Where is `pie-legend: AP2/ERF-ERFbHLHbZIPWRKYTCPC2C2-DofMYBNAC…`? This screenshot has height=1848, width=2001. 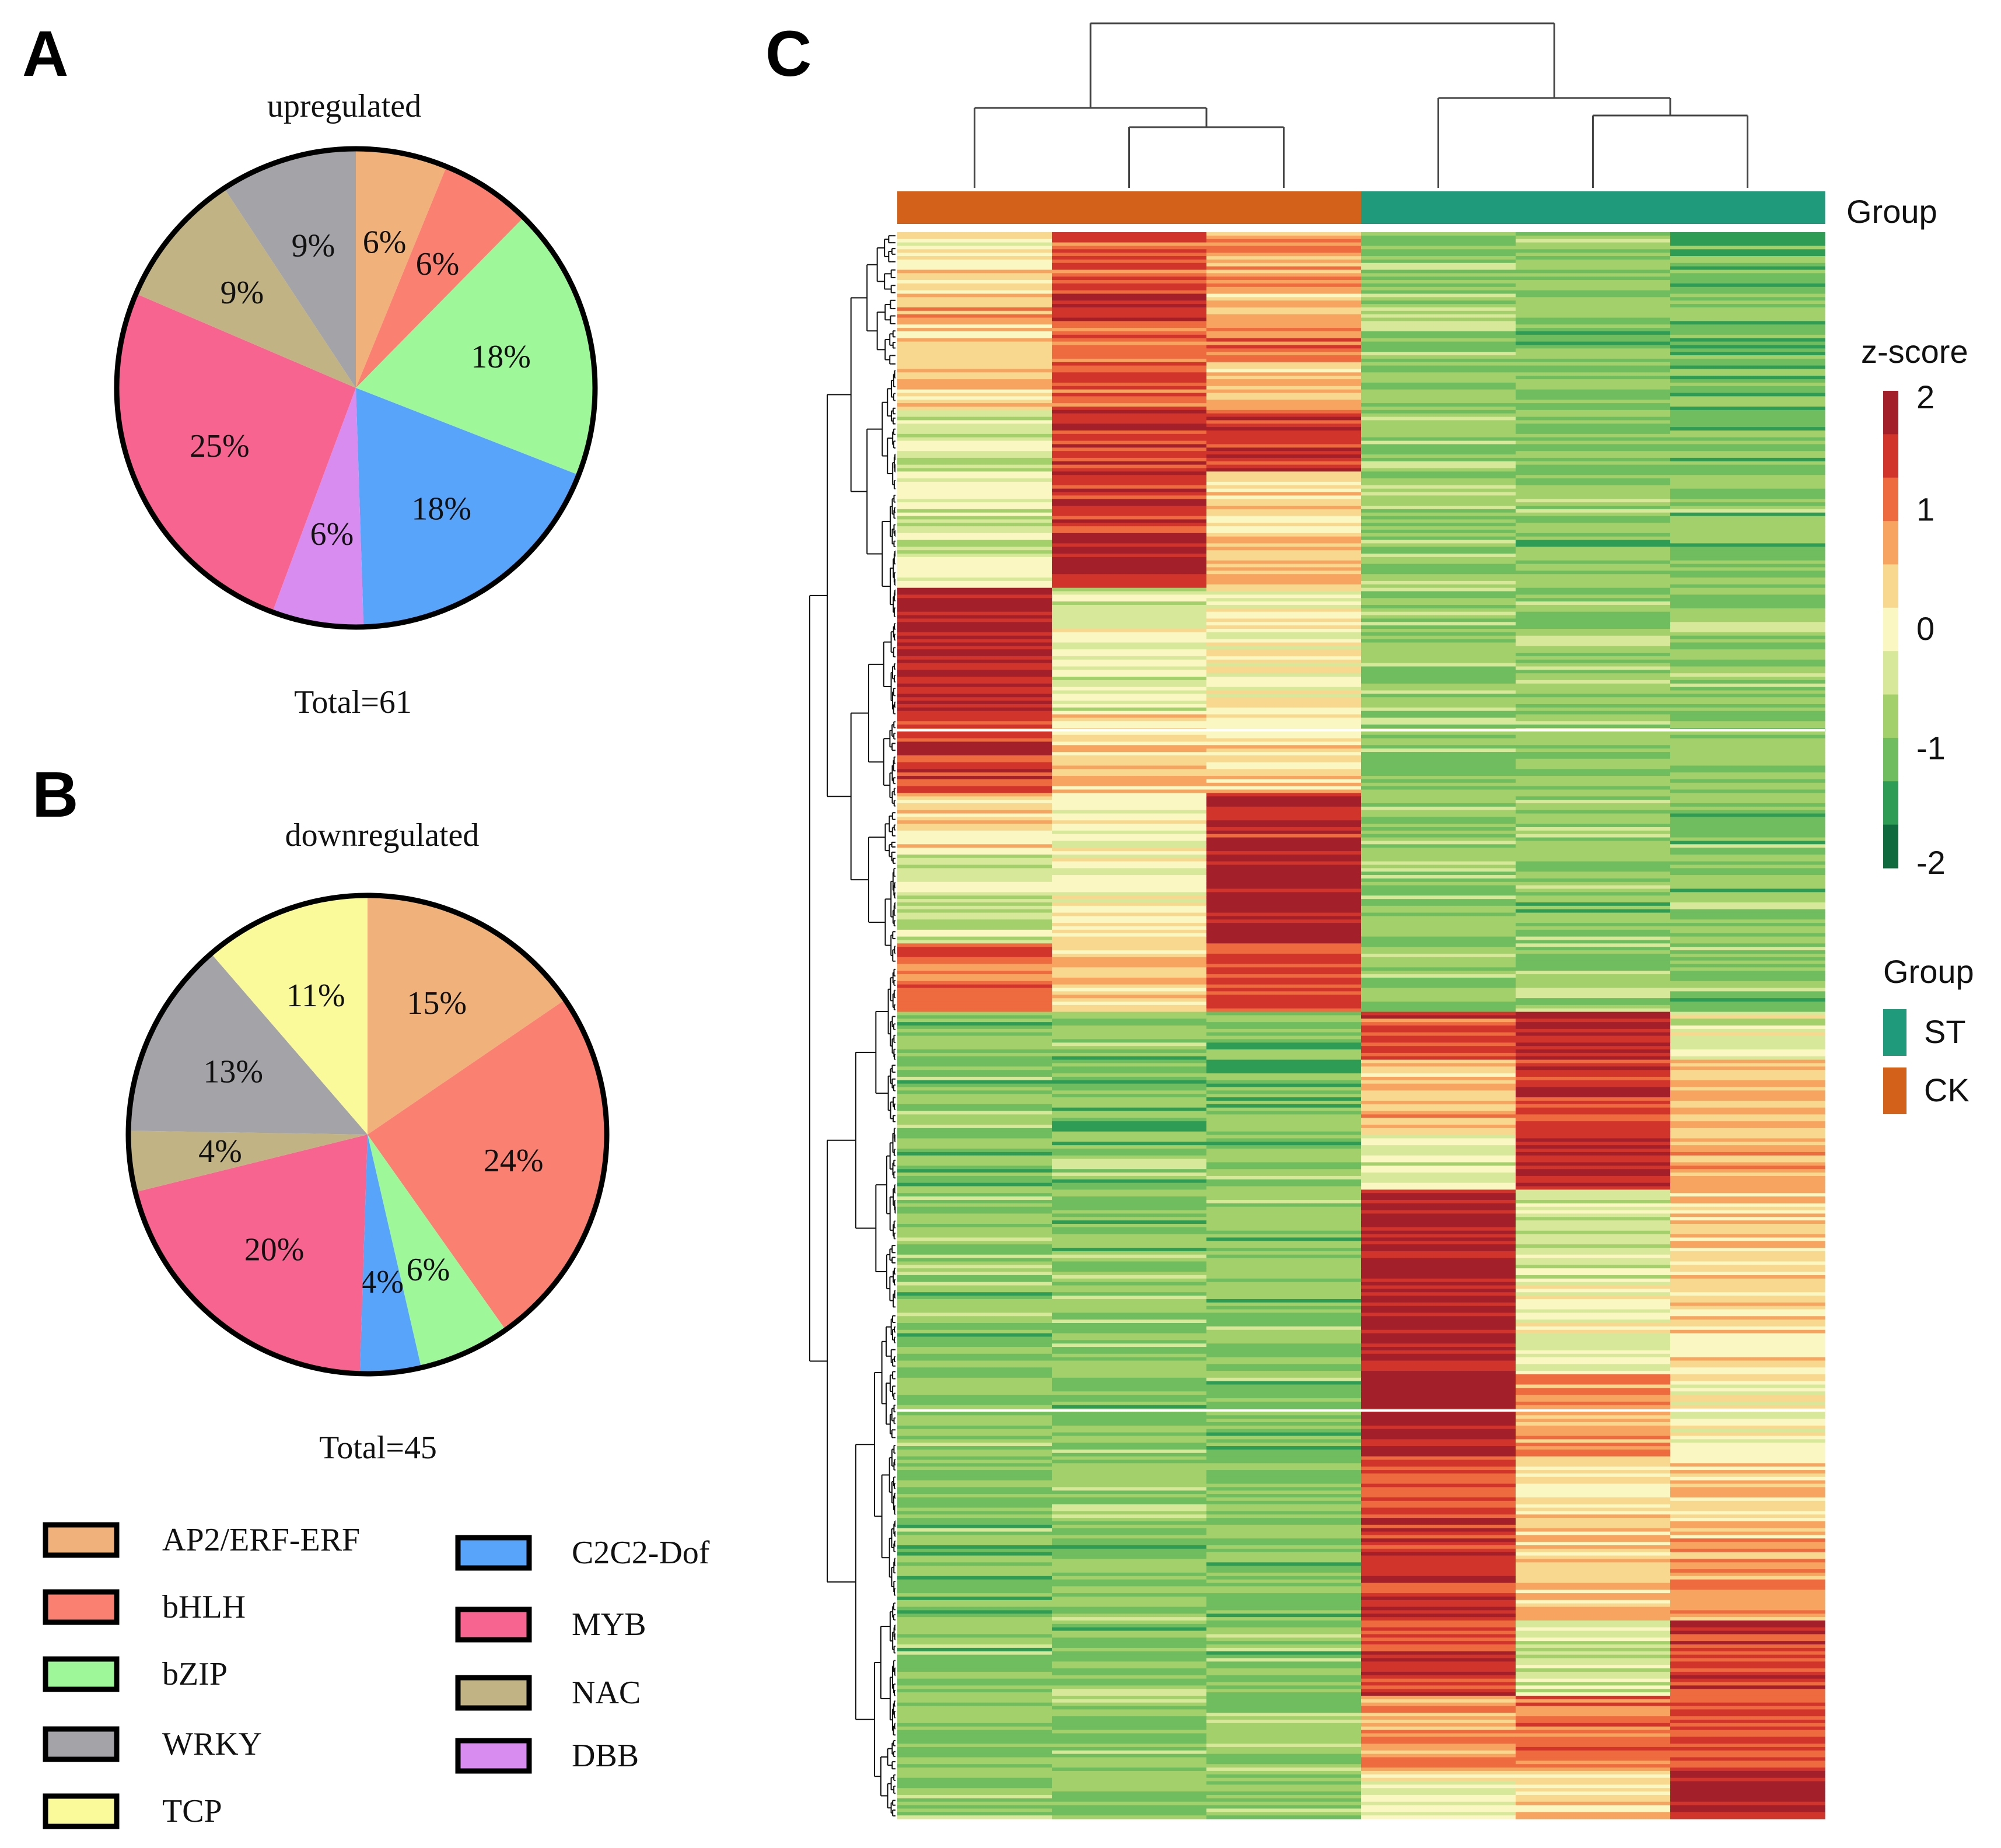 pie-legend: AP2/ERF-ERFbHLHbZIPWRKYTCPC2C2-DofMYBNAC… is located at coordinates (376, 1675).